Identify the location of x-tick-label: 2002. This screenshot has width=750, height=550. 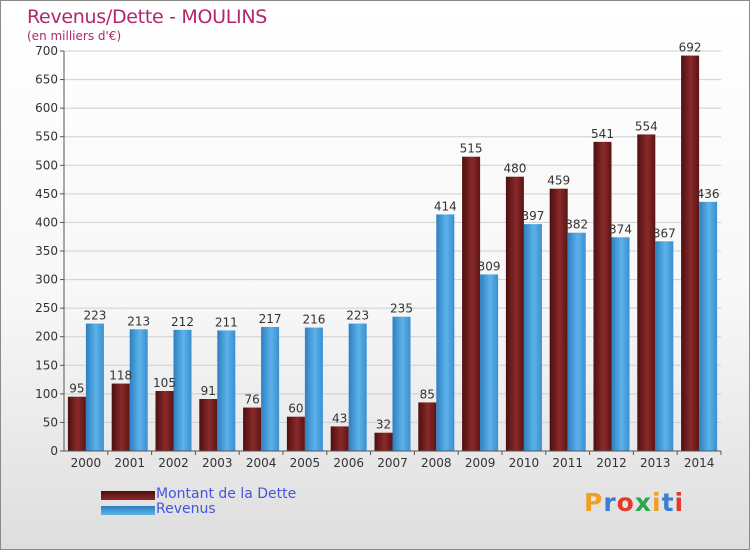
(173, 463).